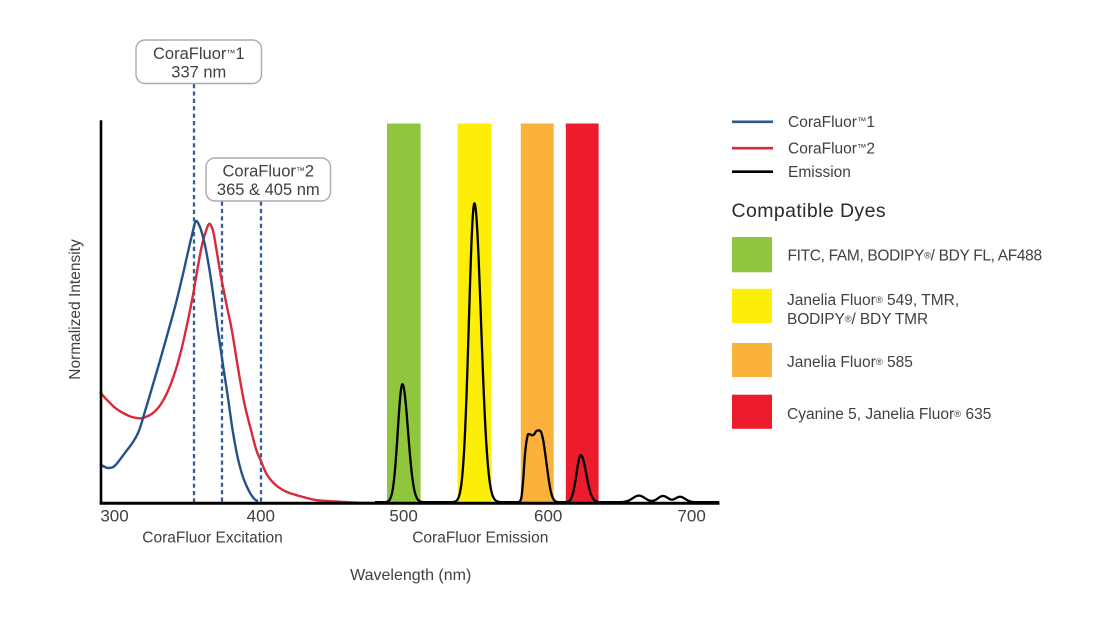 This screenshot has height=617, width=1110. What do you see at coordinates (548, 516) in the screenshot?
I see `svg-text: 600` at bounding box center [548, 516].